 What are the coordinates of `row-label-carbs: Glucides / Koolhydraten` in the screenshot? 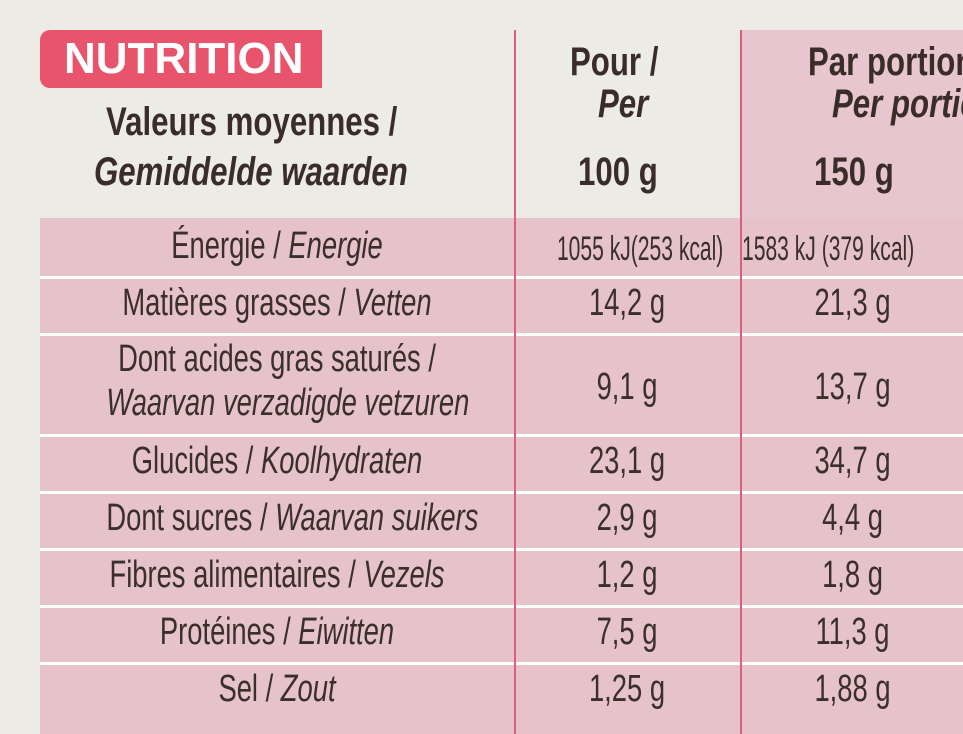 It's located at (277, 461).